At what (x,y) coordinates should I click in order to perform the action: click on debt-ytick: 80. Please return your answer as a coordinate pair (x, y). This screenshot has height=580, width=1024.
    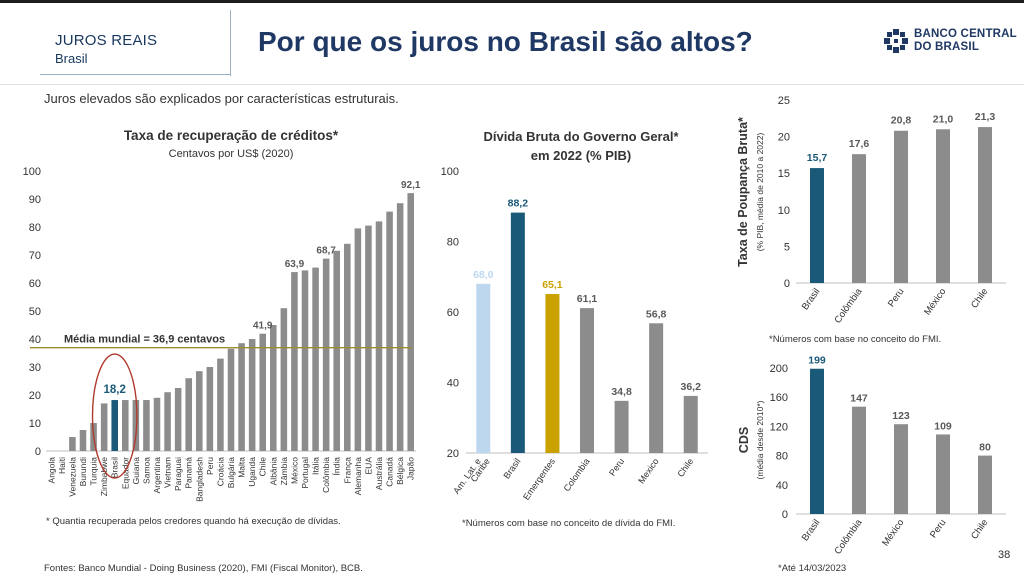
    Looking at the image, I should click on (453, 243).